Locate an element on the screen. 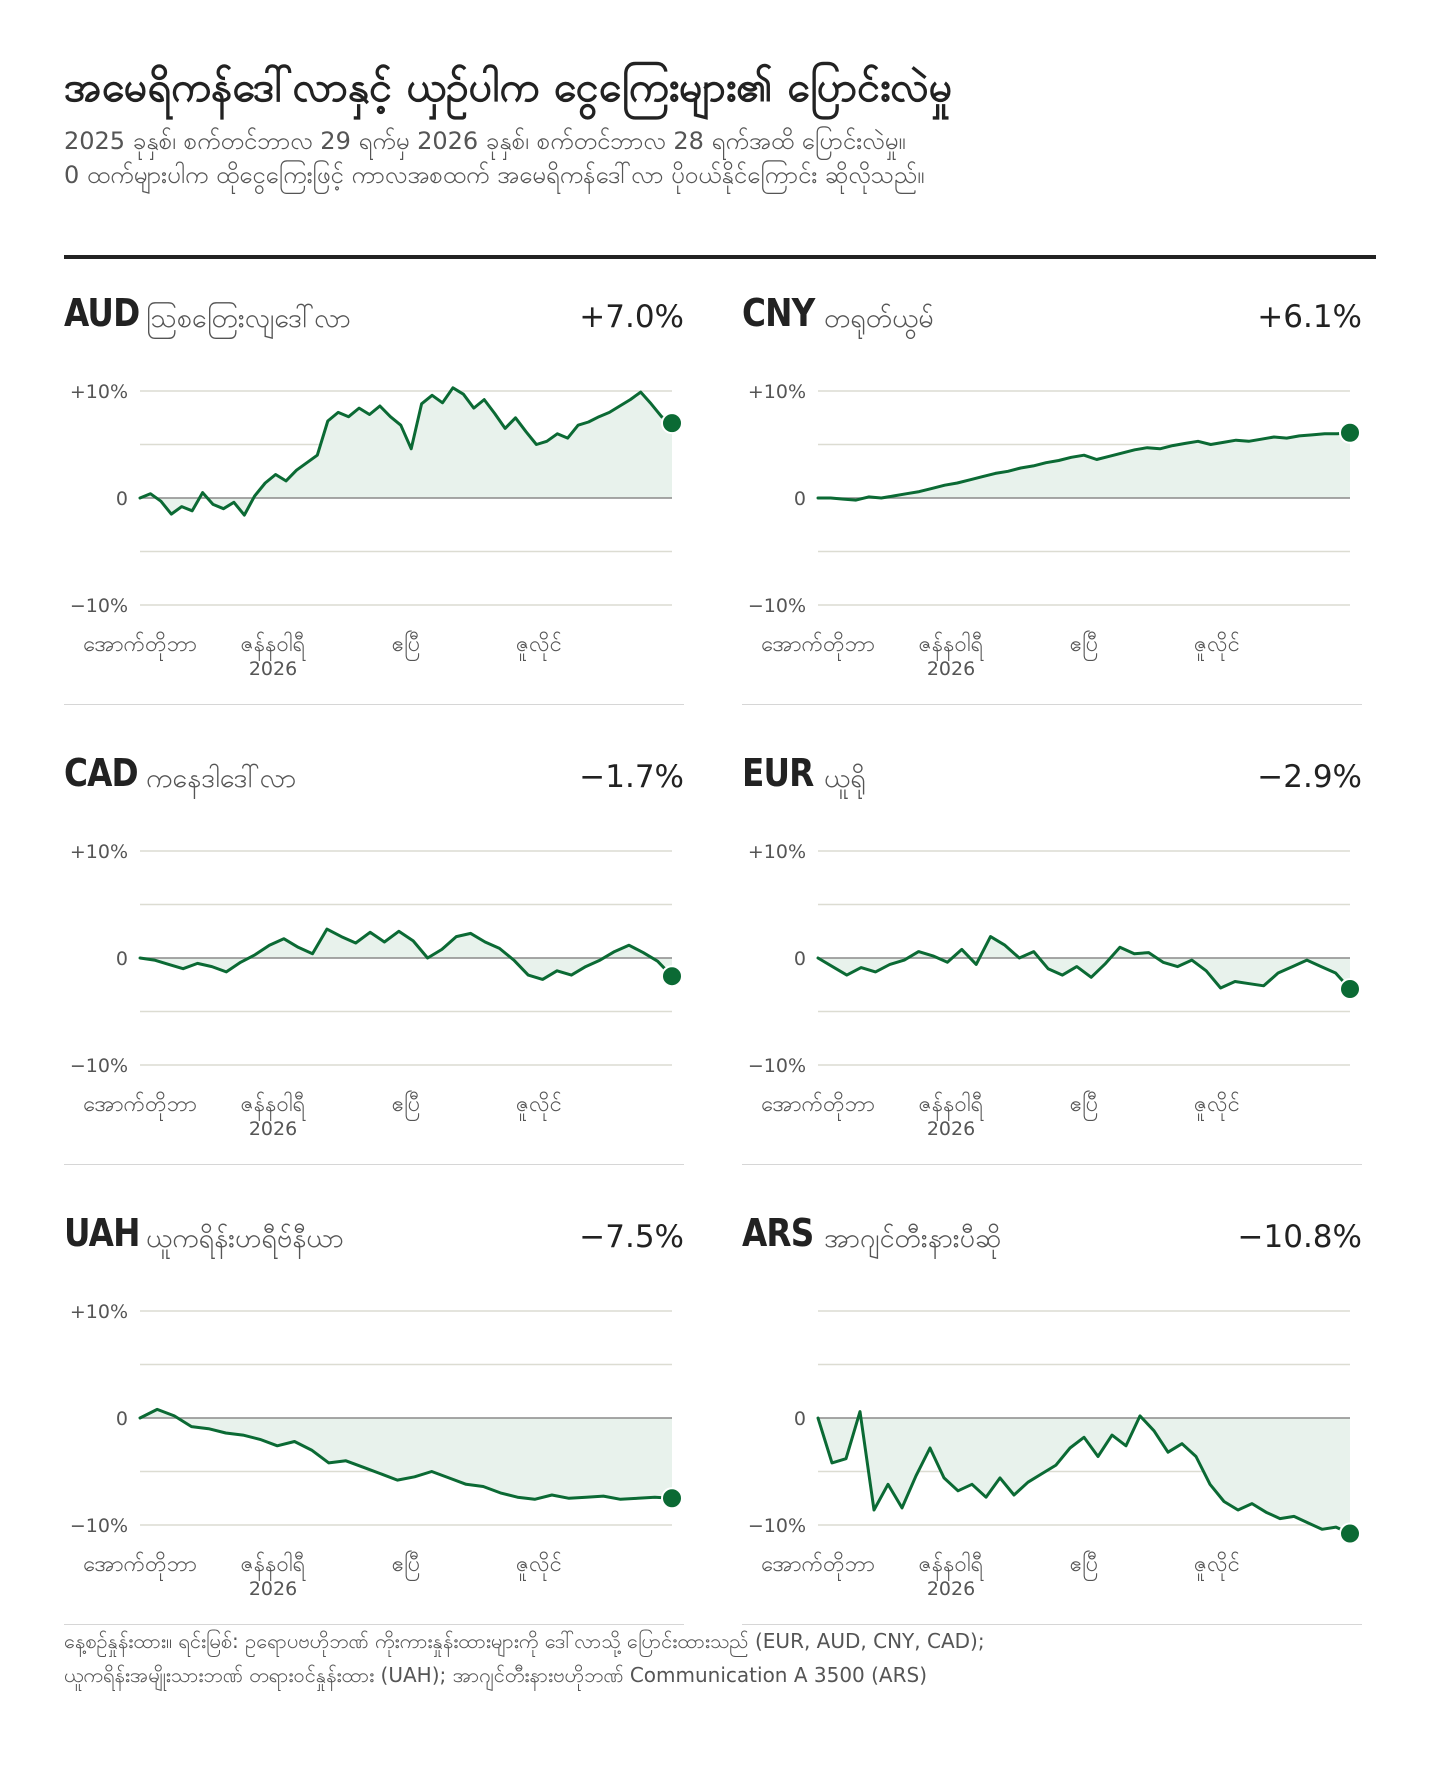  currency-code: UAH is located at coordinates (102, 1233).